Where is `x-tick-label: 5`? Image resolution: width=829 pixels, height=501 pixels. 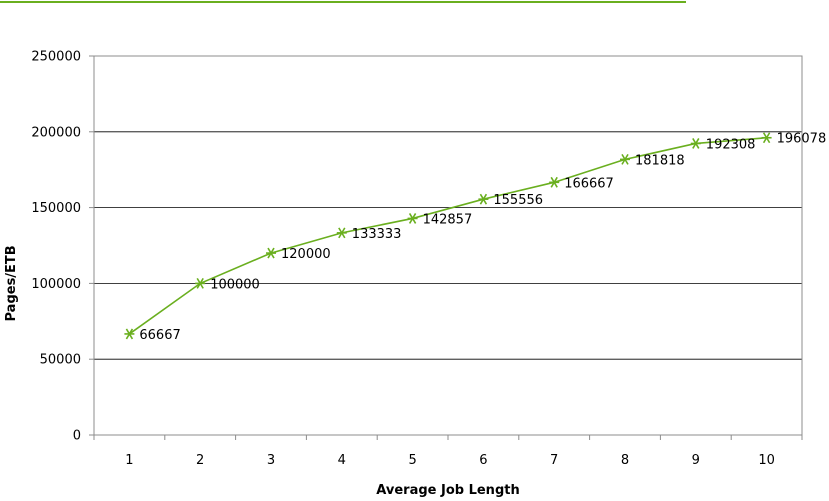
x-tick-label: 5 is located at coordinates (412, 460).